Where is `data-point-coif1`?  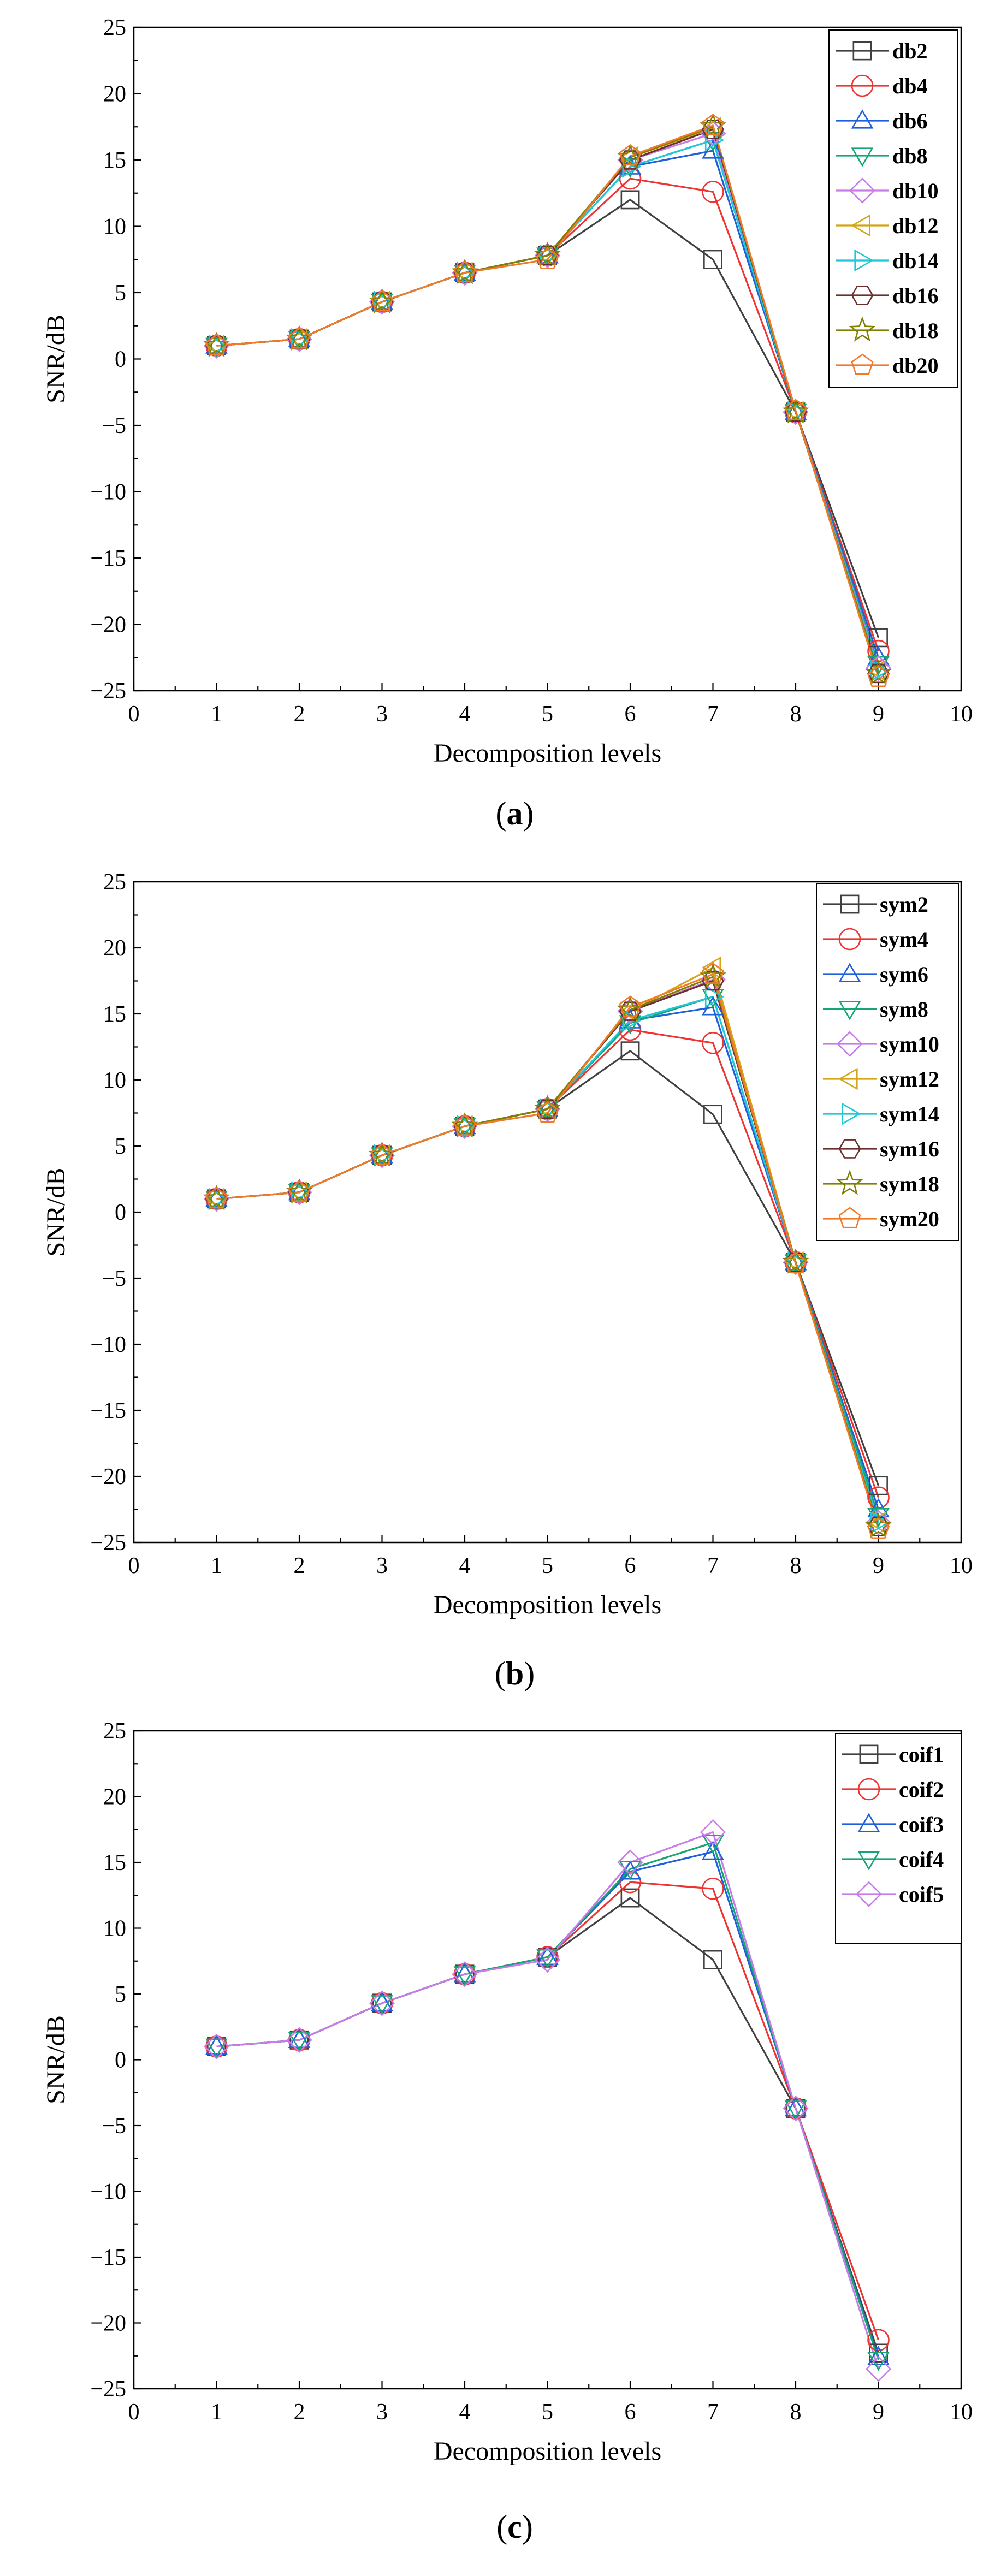 data-point-coif1 is located at coordinates (630, 1898).